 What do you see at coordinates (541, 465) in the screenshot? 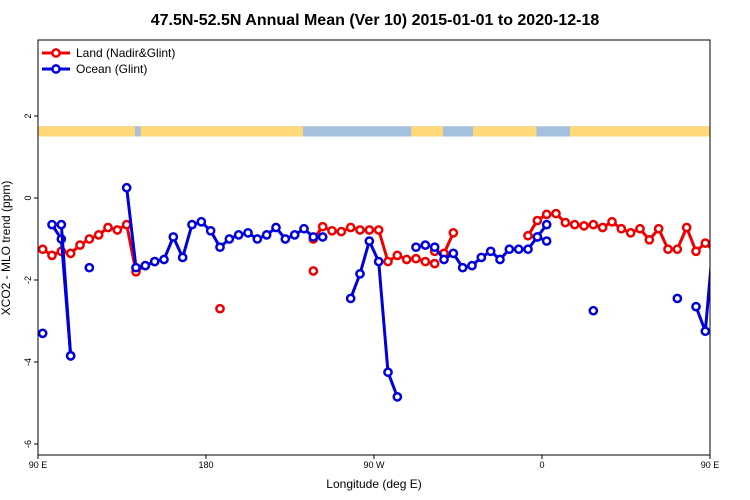
I see `x-tick-label: 0` at bounding box center [541, 465].